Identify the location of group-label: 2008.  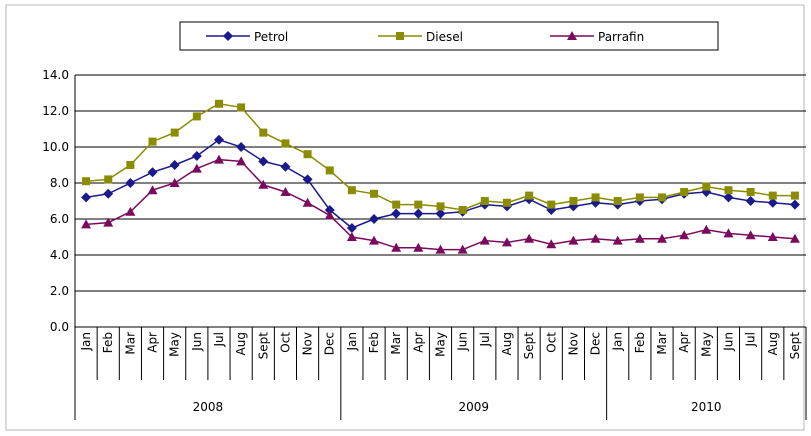
(208, 407).